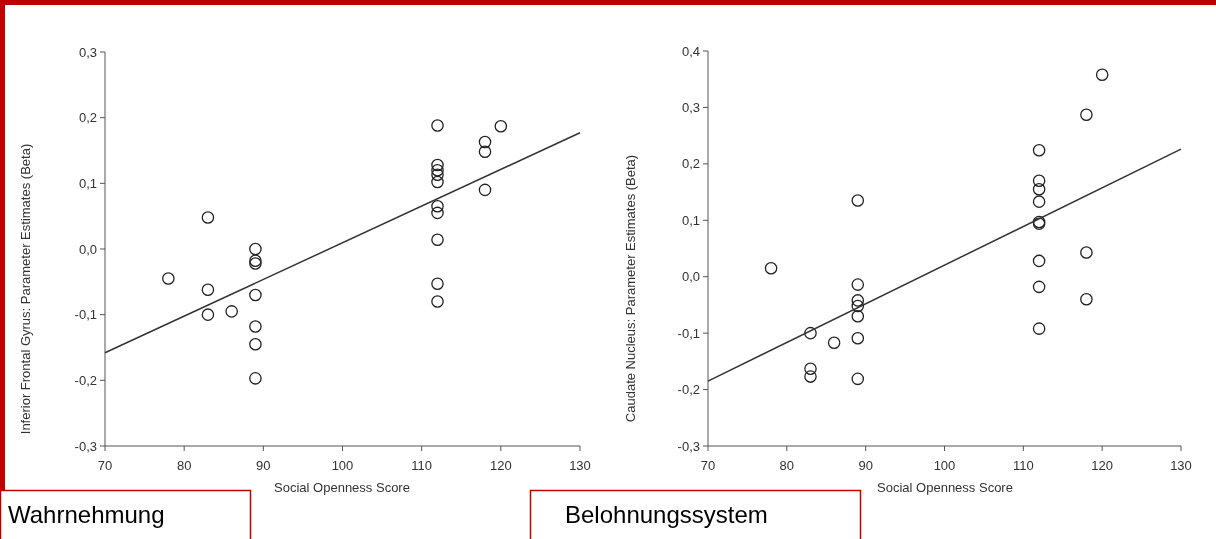  I want to click on y-axis-title: Caudate Nucleus: Parameter Estimates (Beta), so click(630, 288).